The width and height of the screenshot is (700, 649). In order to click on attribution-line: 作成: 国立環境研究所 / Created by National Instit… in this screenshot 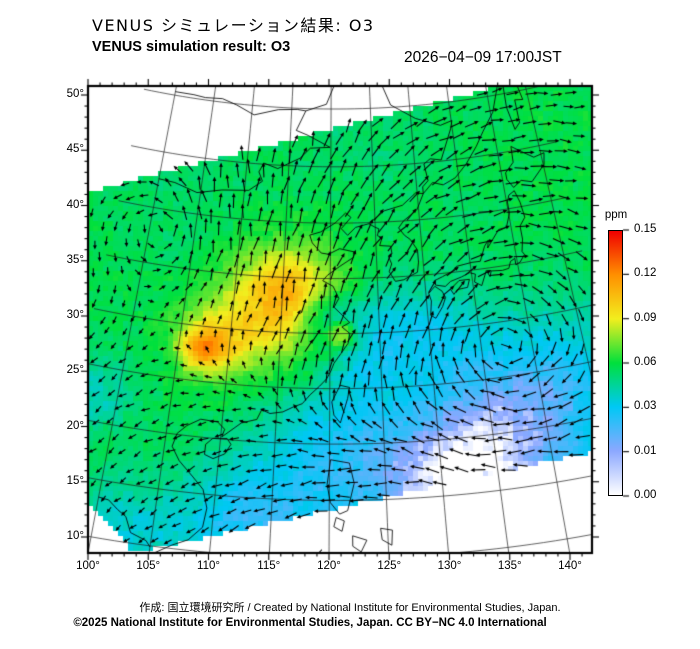, I will do `click(350, 608)`.